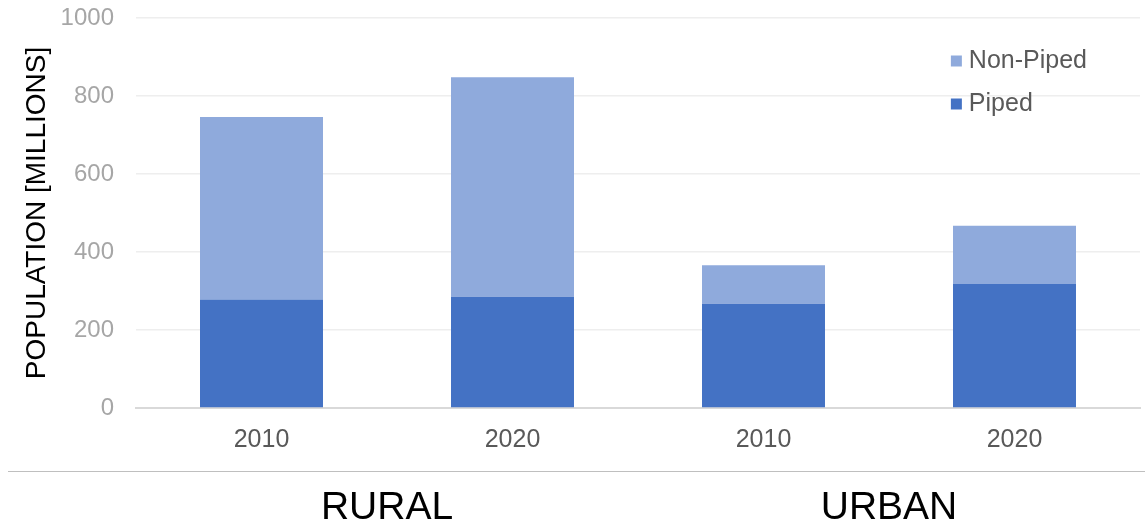 This screenshot has height=525, width=1145. I want to click on y-tick-label: 600, so click(93, 172).